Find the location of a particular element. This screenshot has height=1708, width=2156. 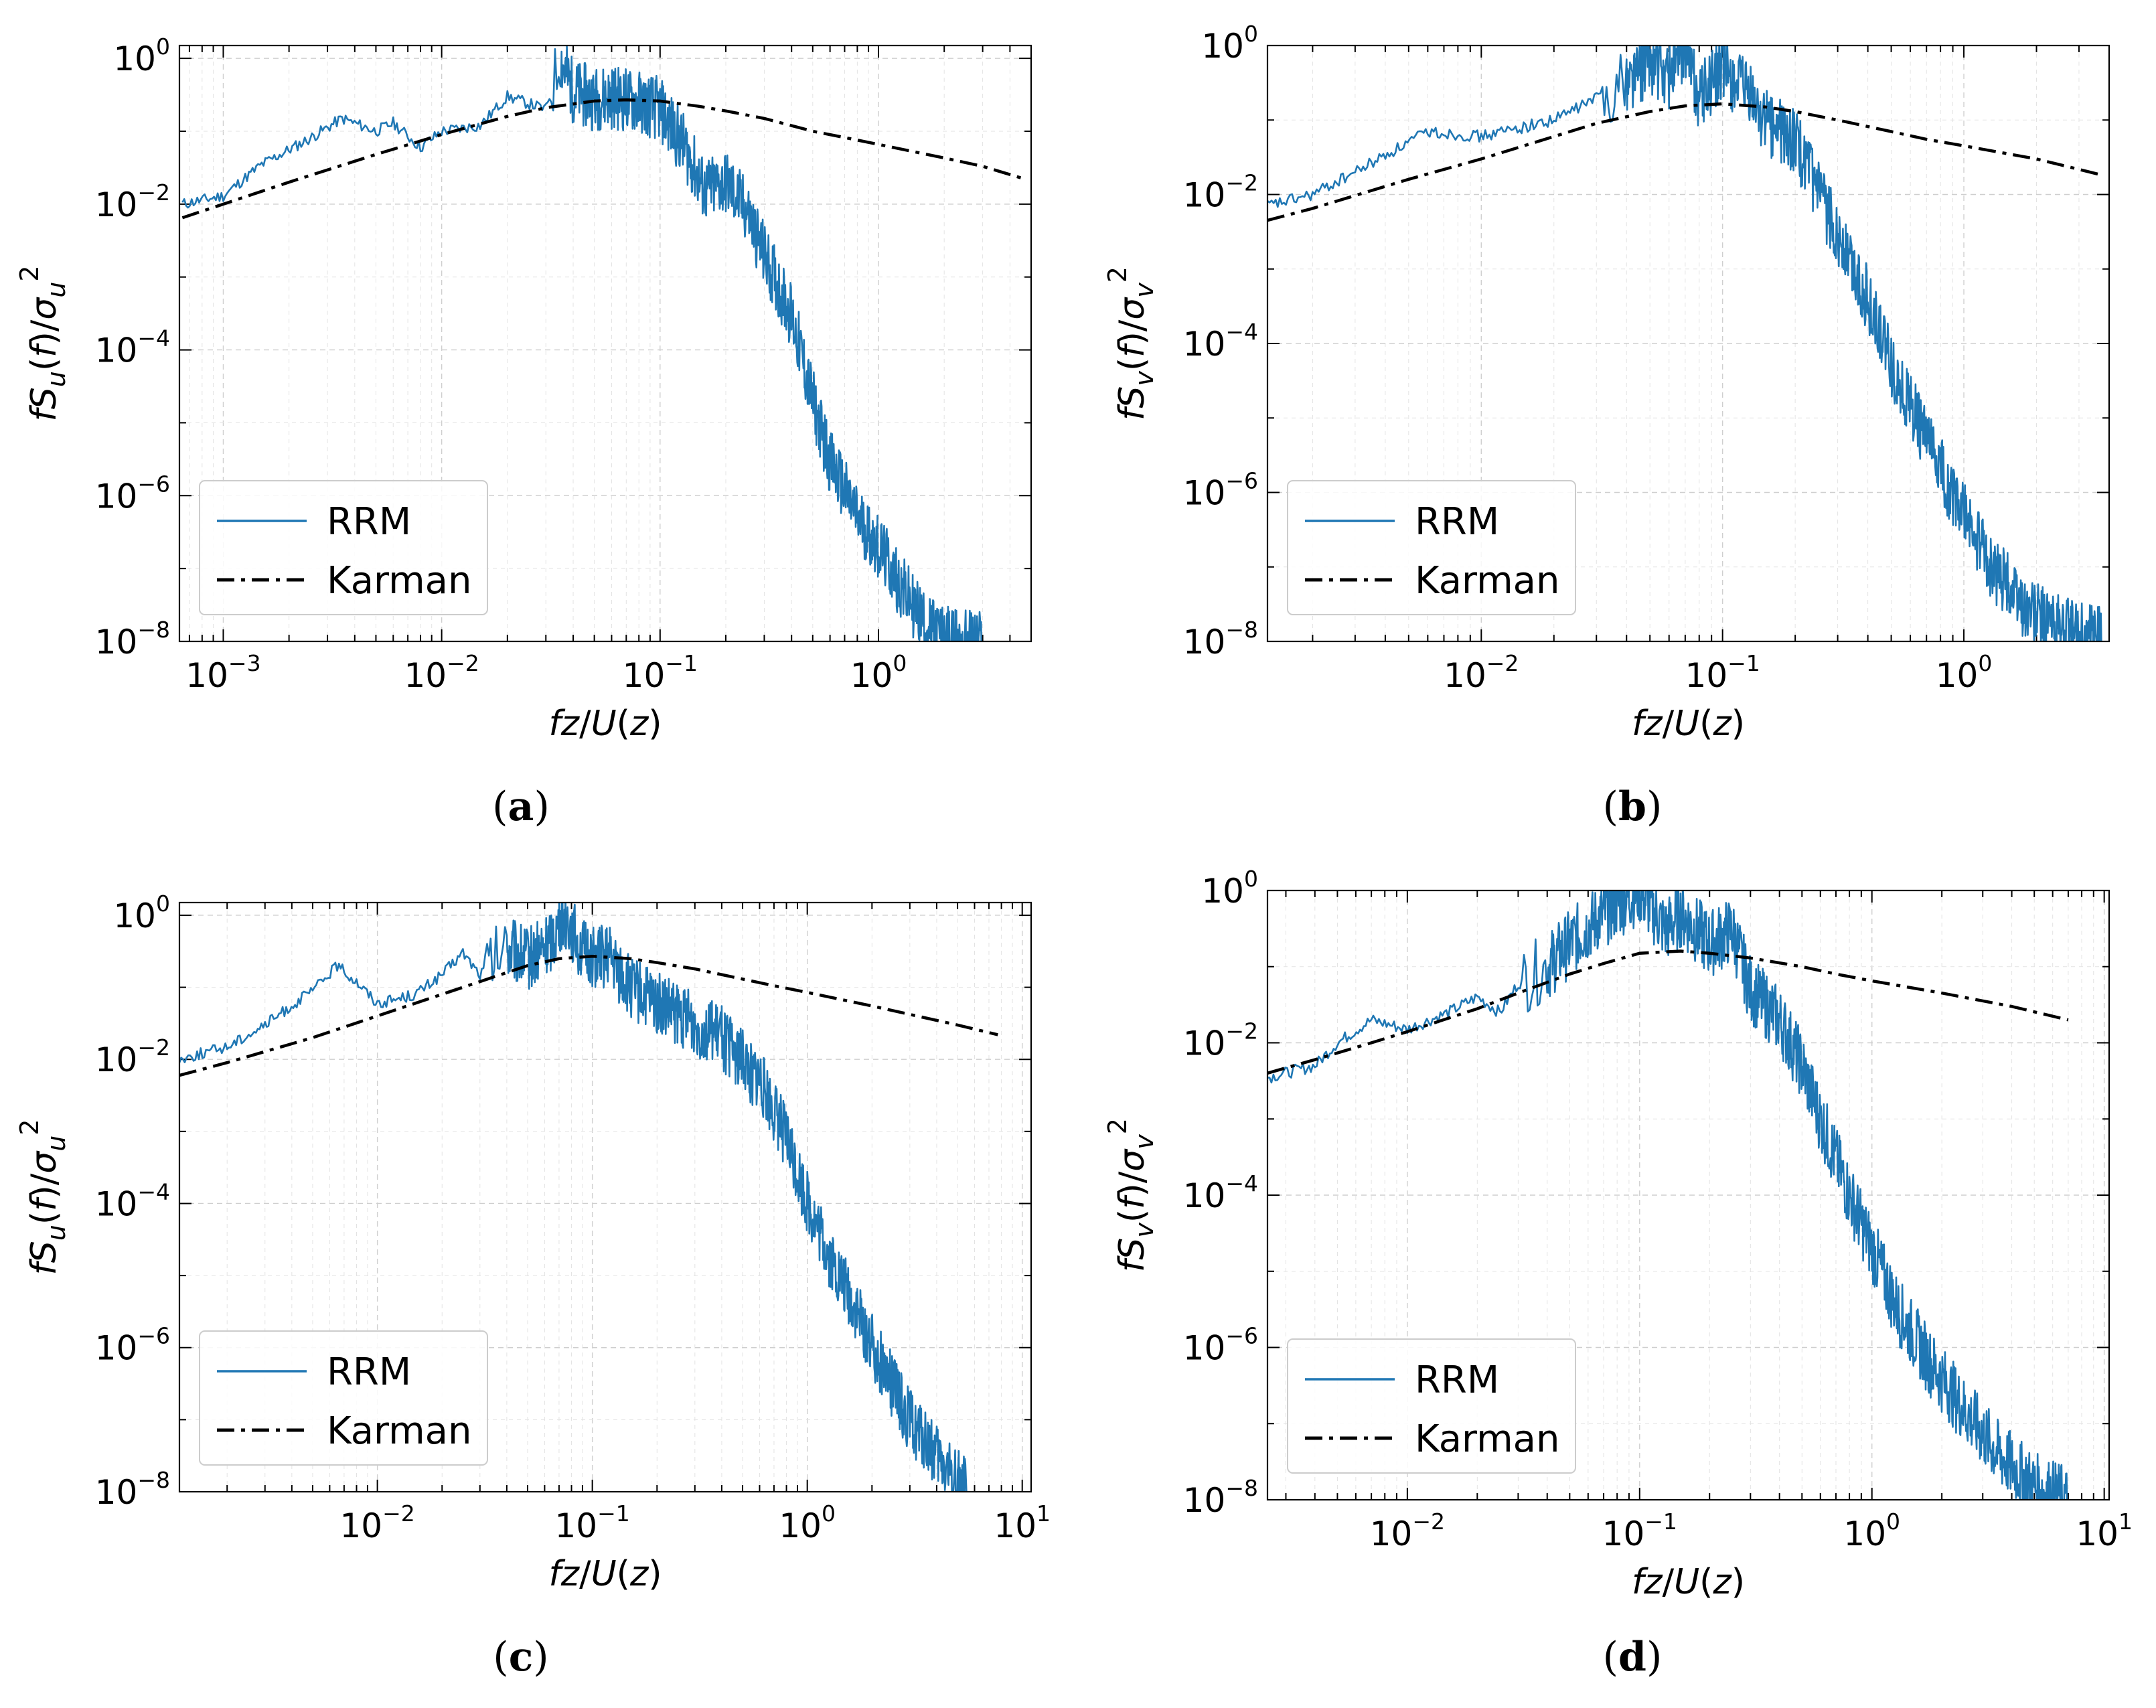

x-tick-label: 10⁻³ is located at coordinates (222, 672).